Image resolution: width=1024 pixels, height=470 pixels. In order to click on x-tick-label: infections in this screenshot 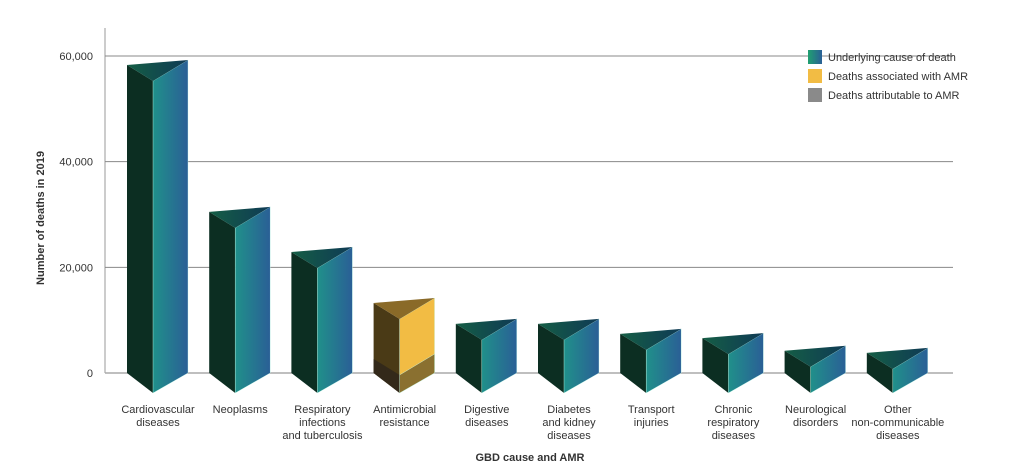, I will do `click(322, 423)`.